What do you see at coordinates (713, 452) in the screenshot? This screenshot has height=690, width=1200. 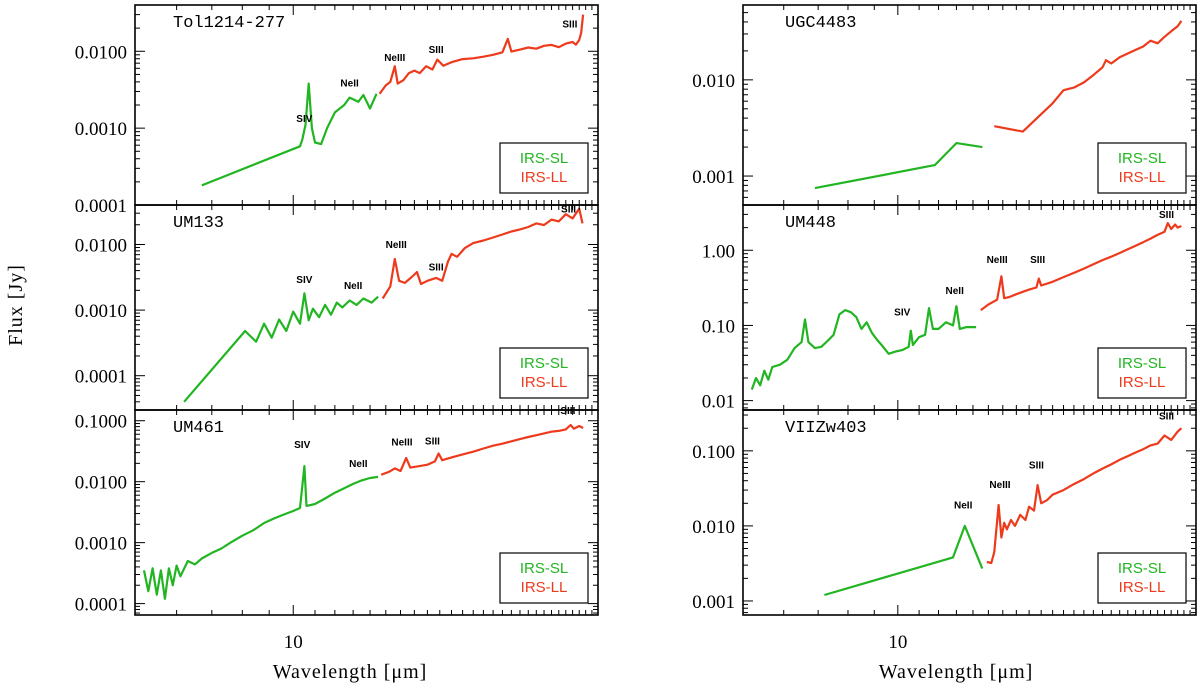 I see `y-tick-label: 0.100` at bounding box center [713, 452].